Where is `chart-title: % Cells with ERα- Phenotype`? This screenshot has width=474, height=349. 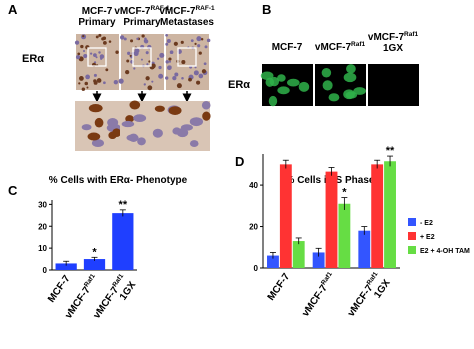
chart-title: % Cells with ERα- Phenotype is located at coordinates (118, 180).